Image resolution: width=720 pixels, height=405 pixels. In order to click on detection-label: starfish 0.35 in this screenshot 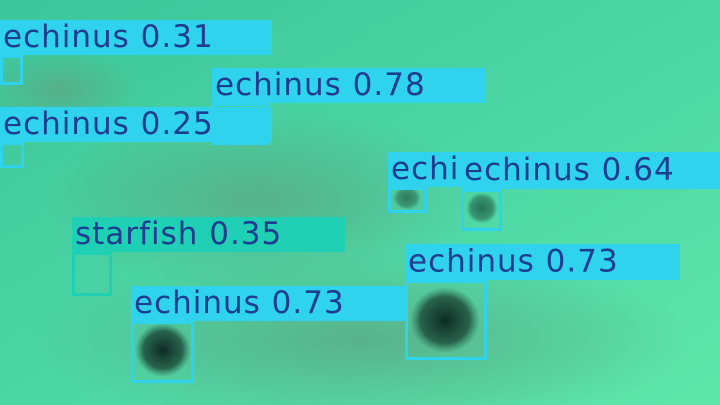, I will do `click(178, 234)`.